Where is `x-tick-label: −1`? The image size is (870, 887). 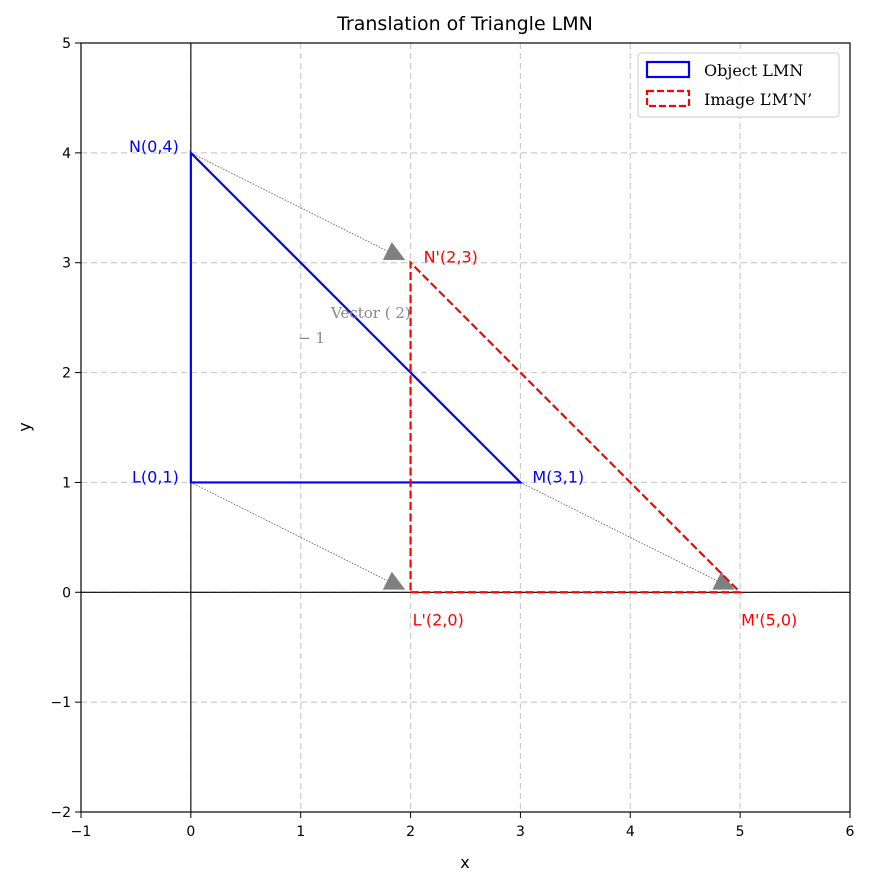
x-tick-label: −1 is located at coordinates (81, 832).